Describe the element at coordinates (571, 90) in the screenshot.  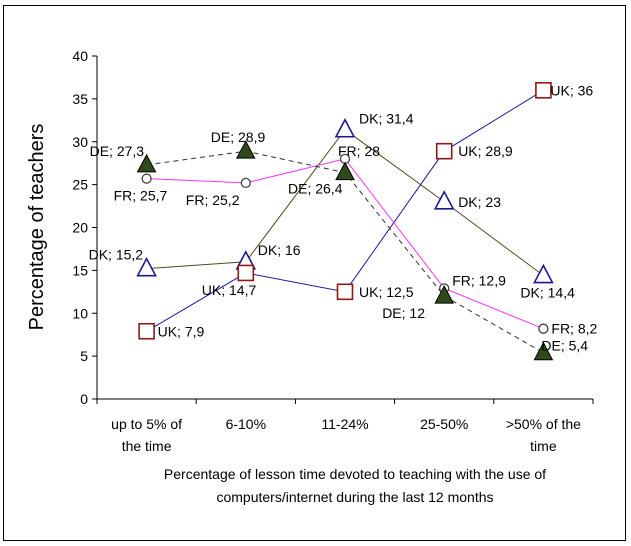
I see `data-label-uk: UK; 36` at that location.